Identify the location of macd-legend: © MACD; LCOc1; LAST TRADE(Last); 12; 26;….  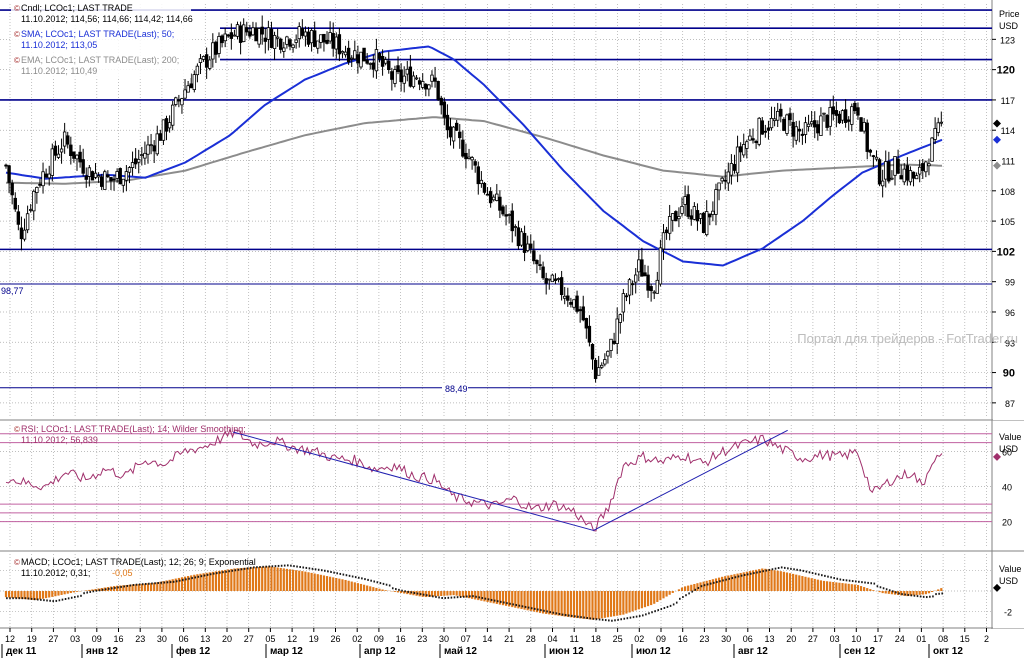
(135, 567).